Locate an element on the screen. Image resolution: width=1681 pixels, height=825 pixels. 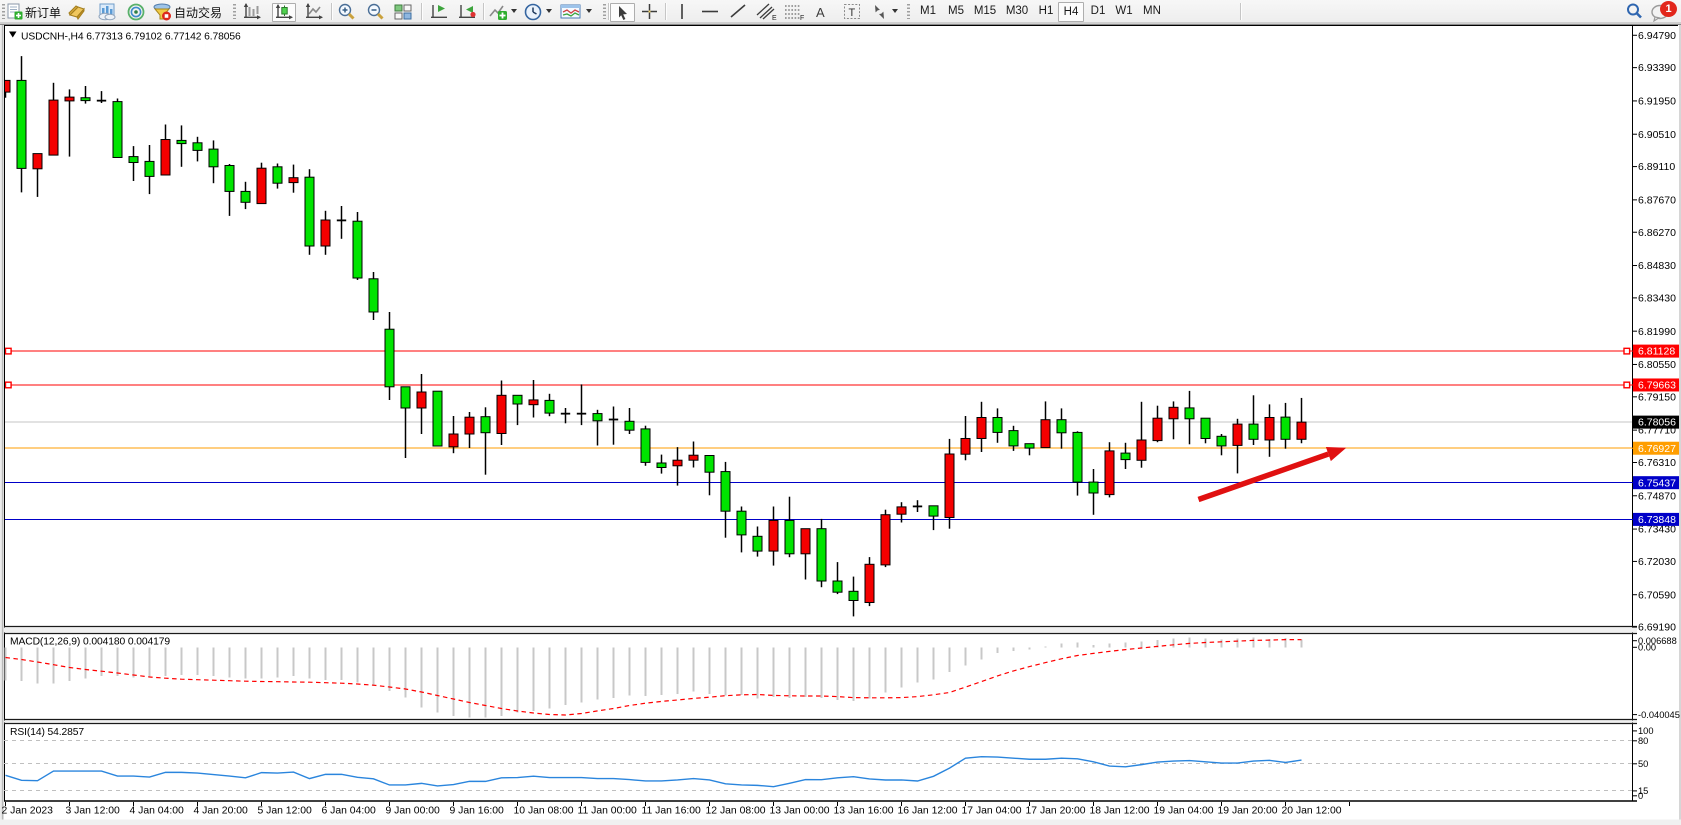
period-button-h4: H4 is located at coordinates (1071, 12).